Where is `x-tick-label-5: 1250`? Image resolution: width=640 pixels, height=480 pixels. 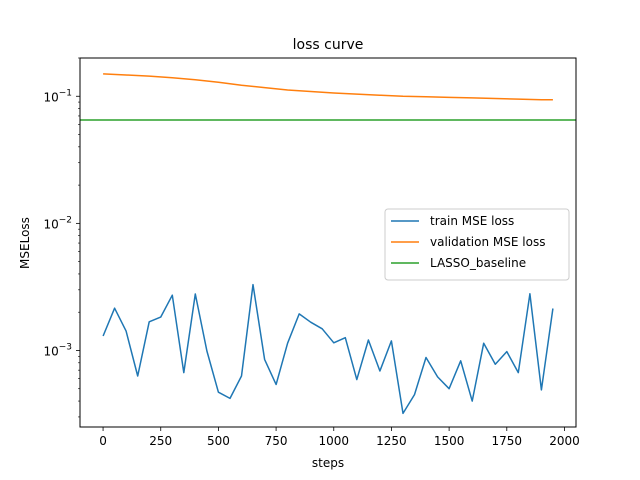 x-tick-label-5: 1250 is located at coordinates (391, 441).